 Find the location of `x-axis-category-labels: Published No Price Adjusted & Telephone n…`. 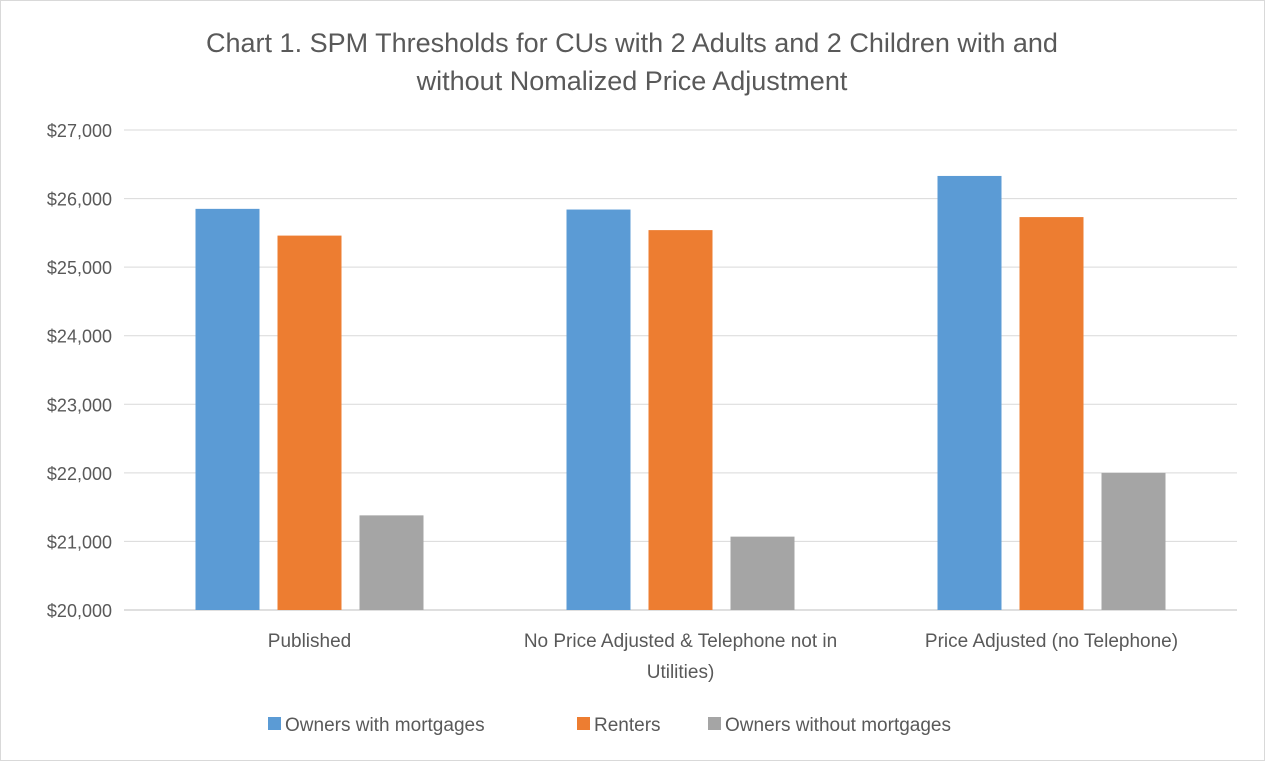

x-axis-category-labels: Published No Price Adjusted & Telephone n… is located at coordinates (723, 657).